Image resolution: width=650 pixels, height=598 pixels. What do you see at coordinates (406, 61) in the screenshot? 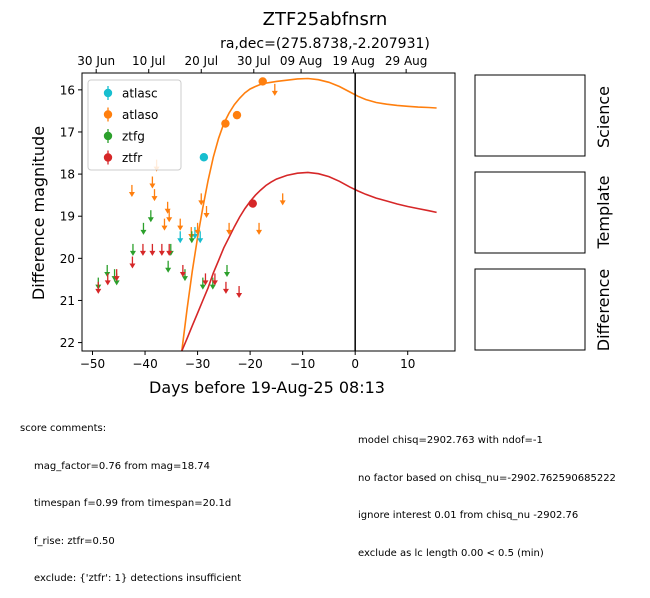
I see `top-tick-label: 29 Aug` at bounding box center [406, 61].